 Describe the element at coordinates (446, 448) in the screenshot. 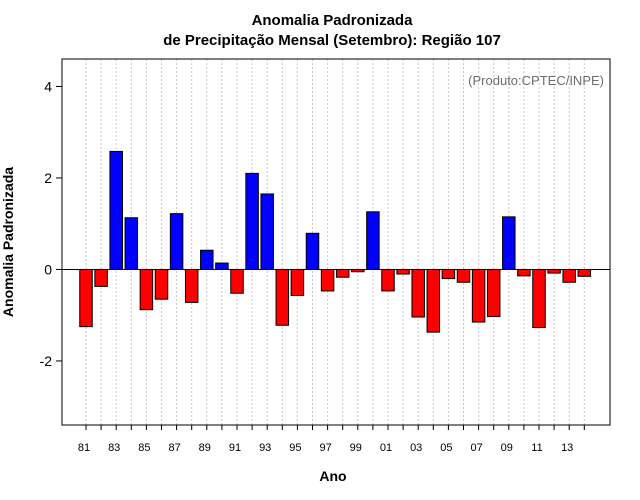

I see `x-tick-label-05: 05` at that location.